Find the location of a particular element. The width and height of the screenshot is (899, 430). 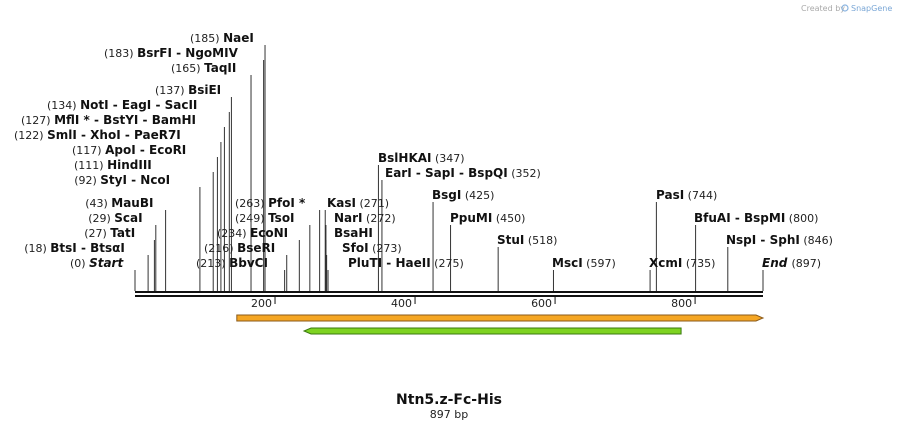

snapgene-logo-icon is located at coordinates (845, 8).